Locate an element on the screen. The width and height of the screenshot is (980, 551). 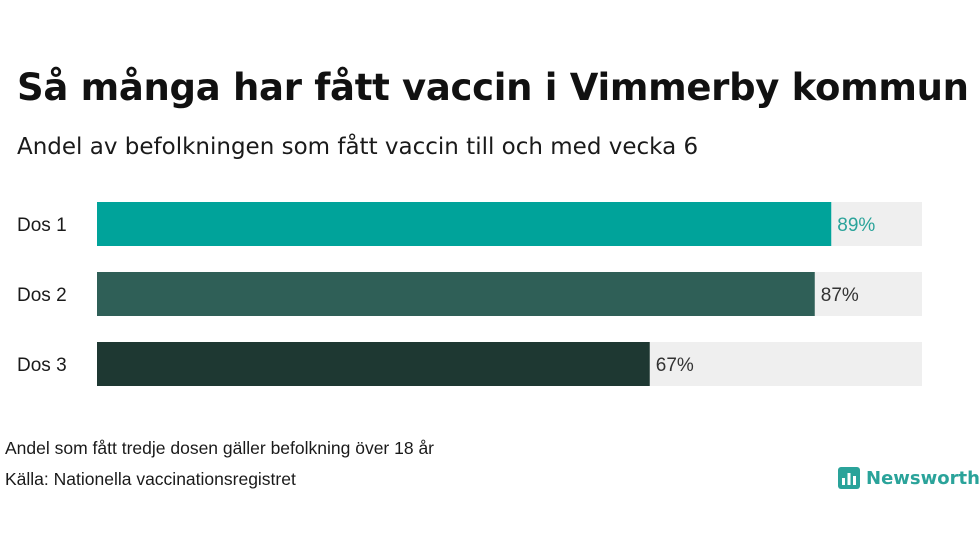
source-note: Källa: Nationella vaccinationsregistret is located at coordinates (150, 479).